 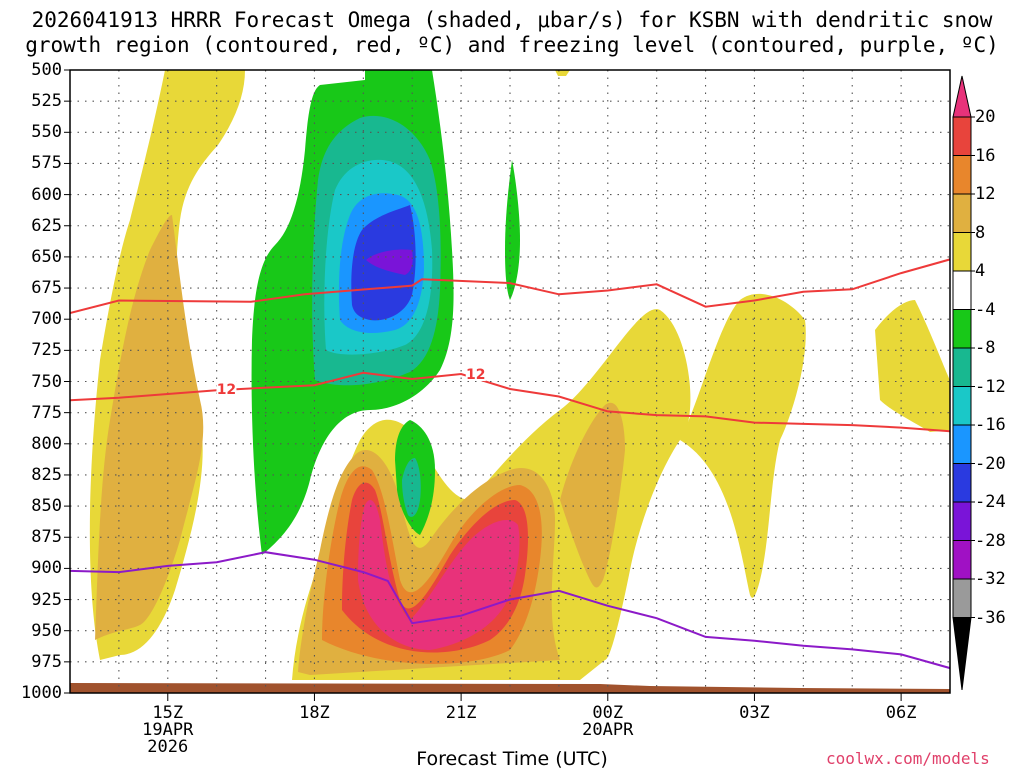 I want to click on colorbar-label: -32, so click(x=990, y=579).